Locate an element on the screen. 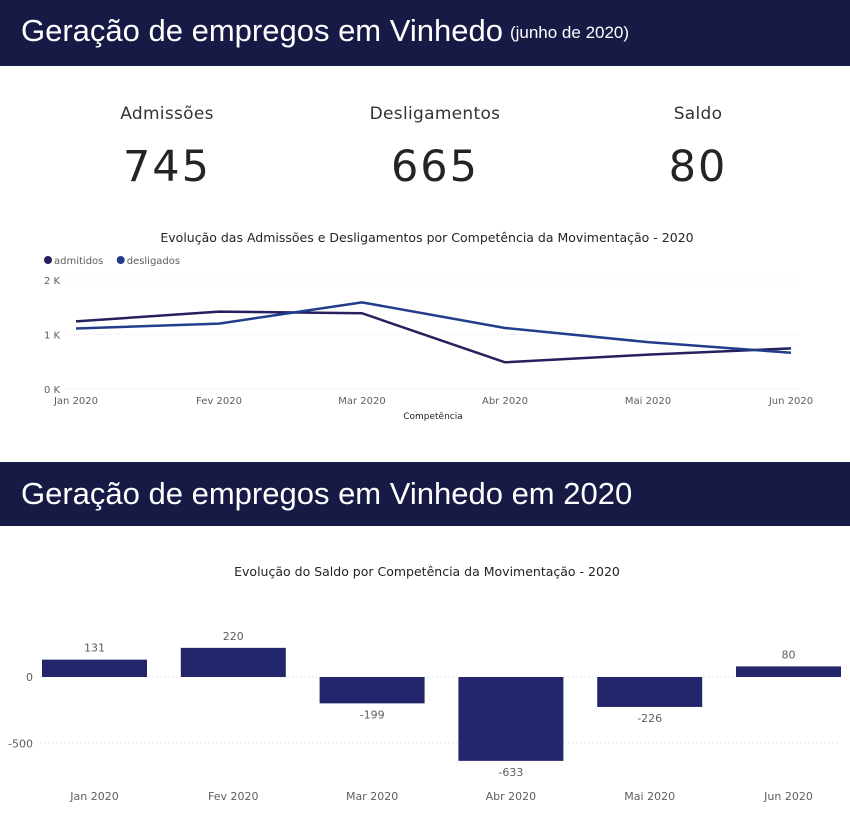 The image size is (850, 822). y-tick-label: 0 is located at coordinates (29, 677).